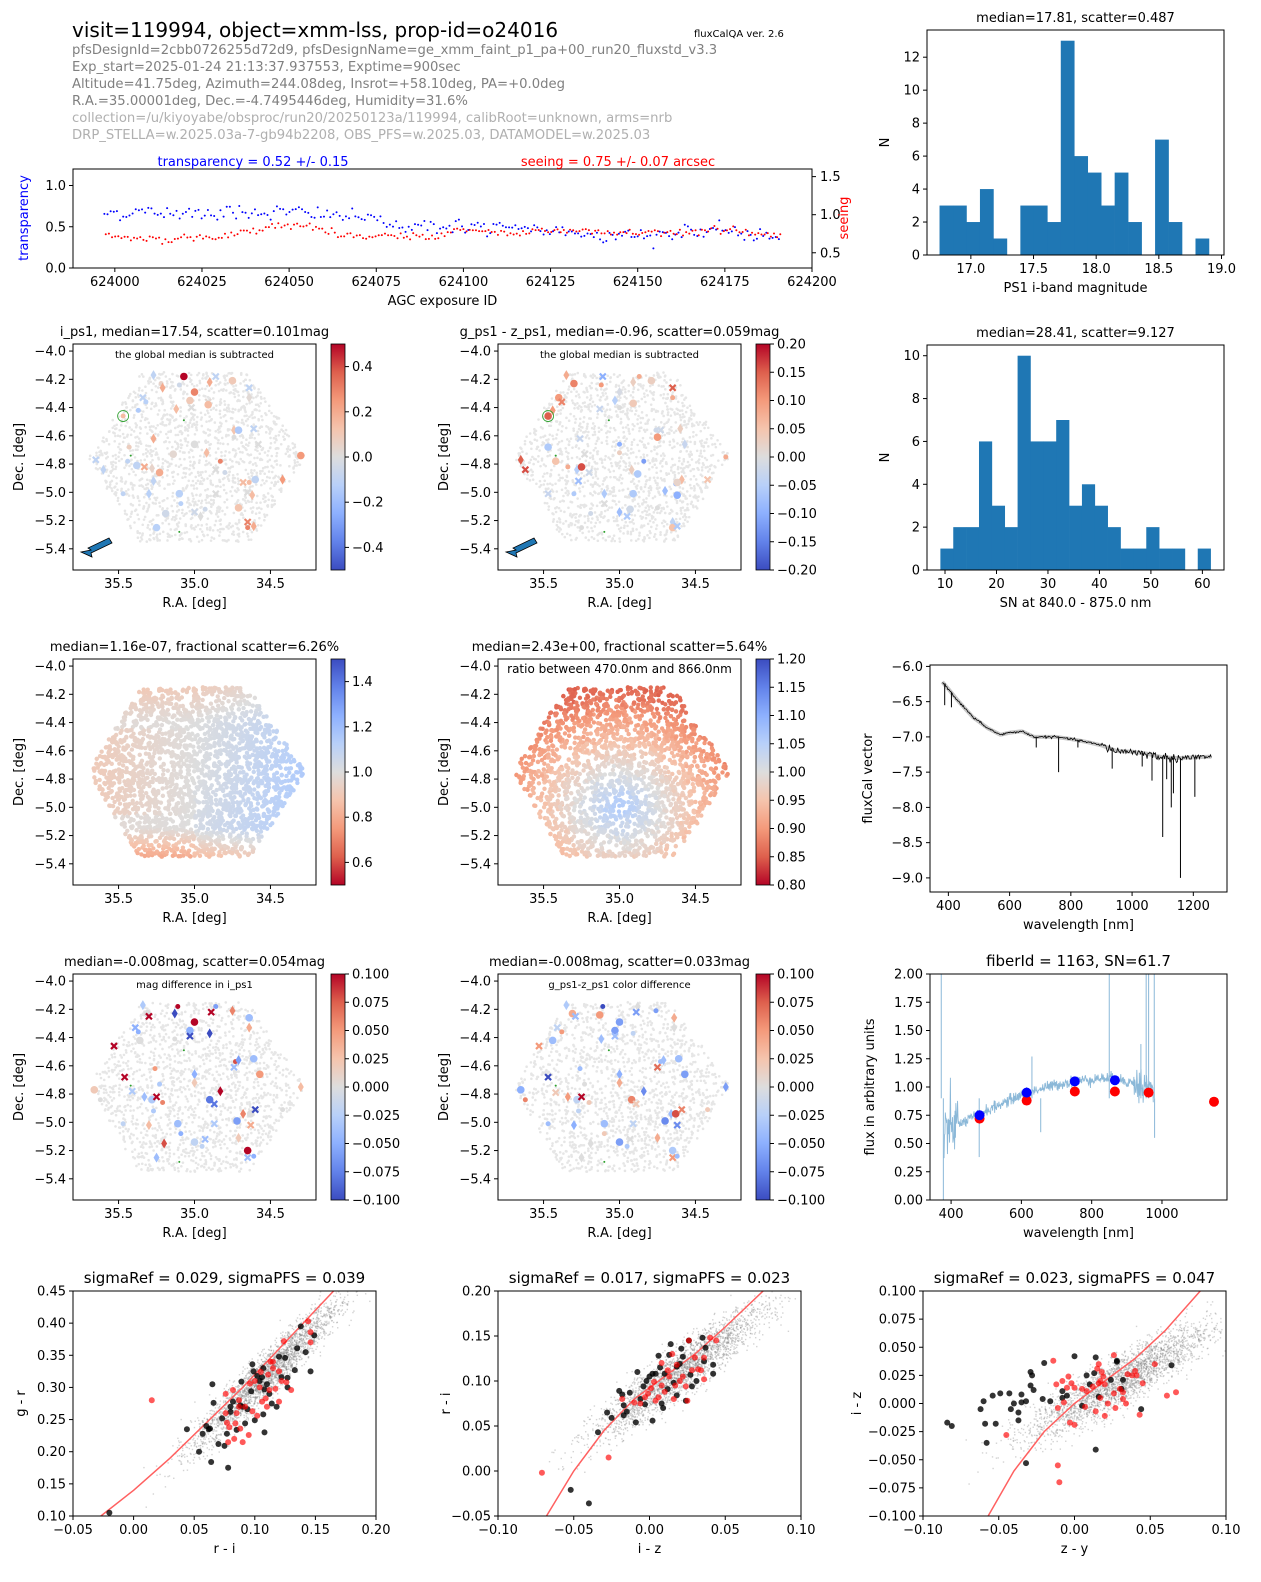 The image size is (1261, 1582). Describe the element at coordinates (194, 332) in the screenshot. I see `chart-title: i_ps1, median=17.54, scatter=0.101mag` at that location.